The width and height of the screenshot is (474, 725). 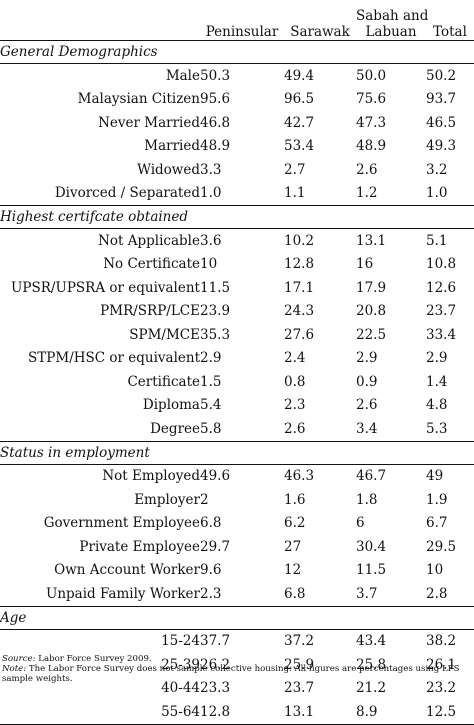 I want to click on cell-value: 2.7, so click(x=295, y=169).